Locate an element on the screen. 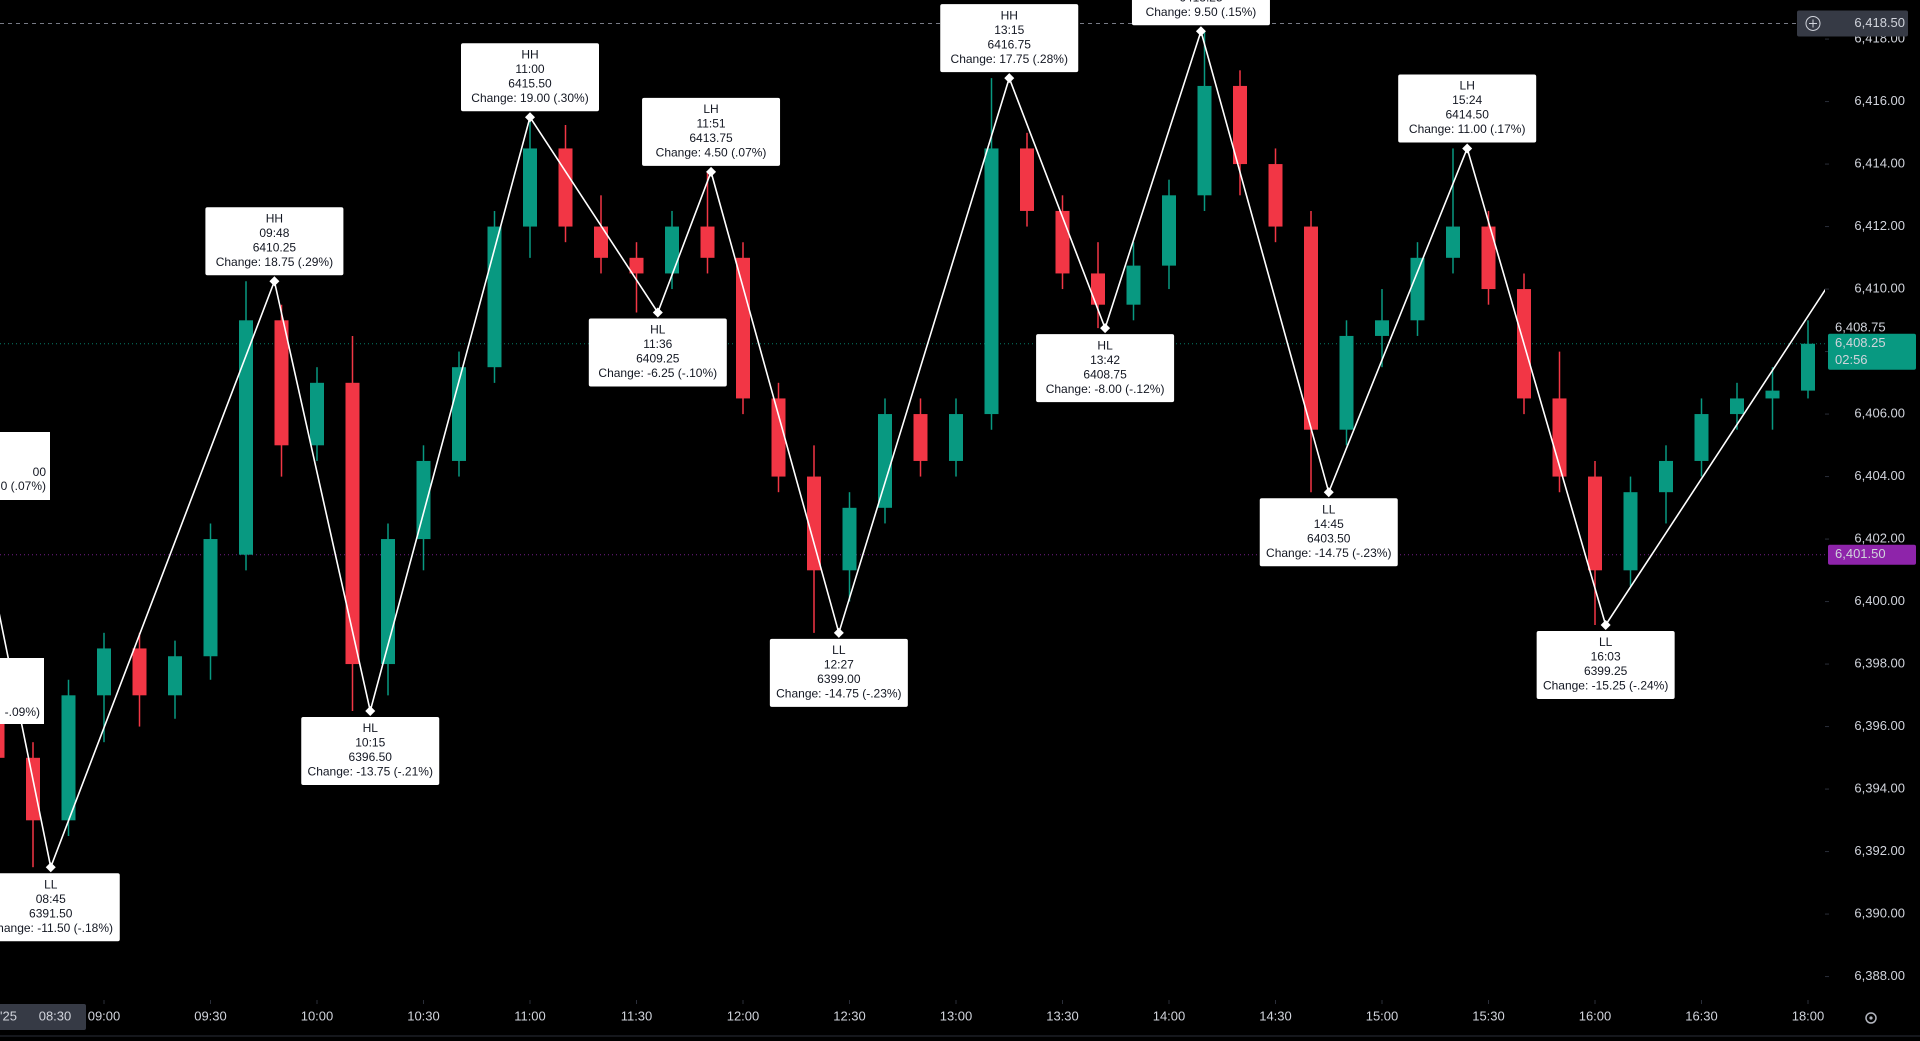 Image resolution: width=1920 pixels, height=1041 pixels. y-tick-label: 6,392.00 is located at coordinates (1879, 850).